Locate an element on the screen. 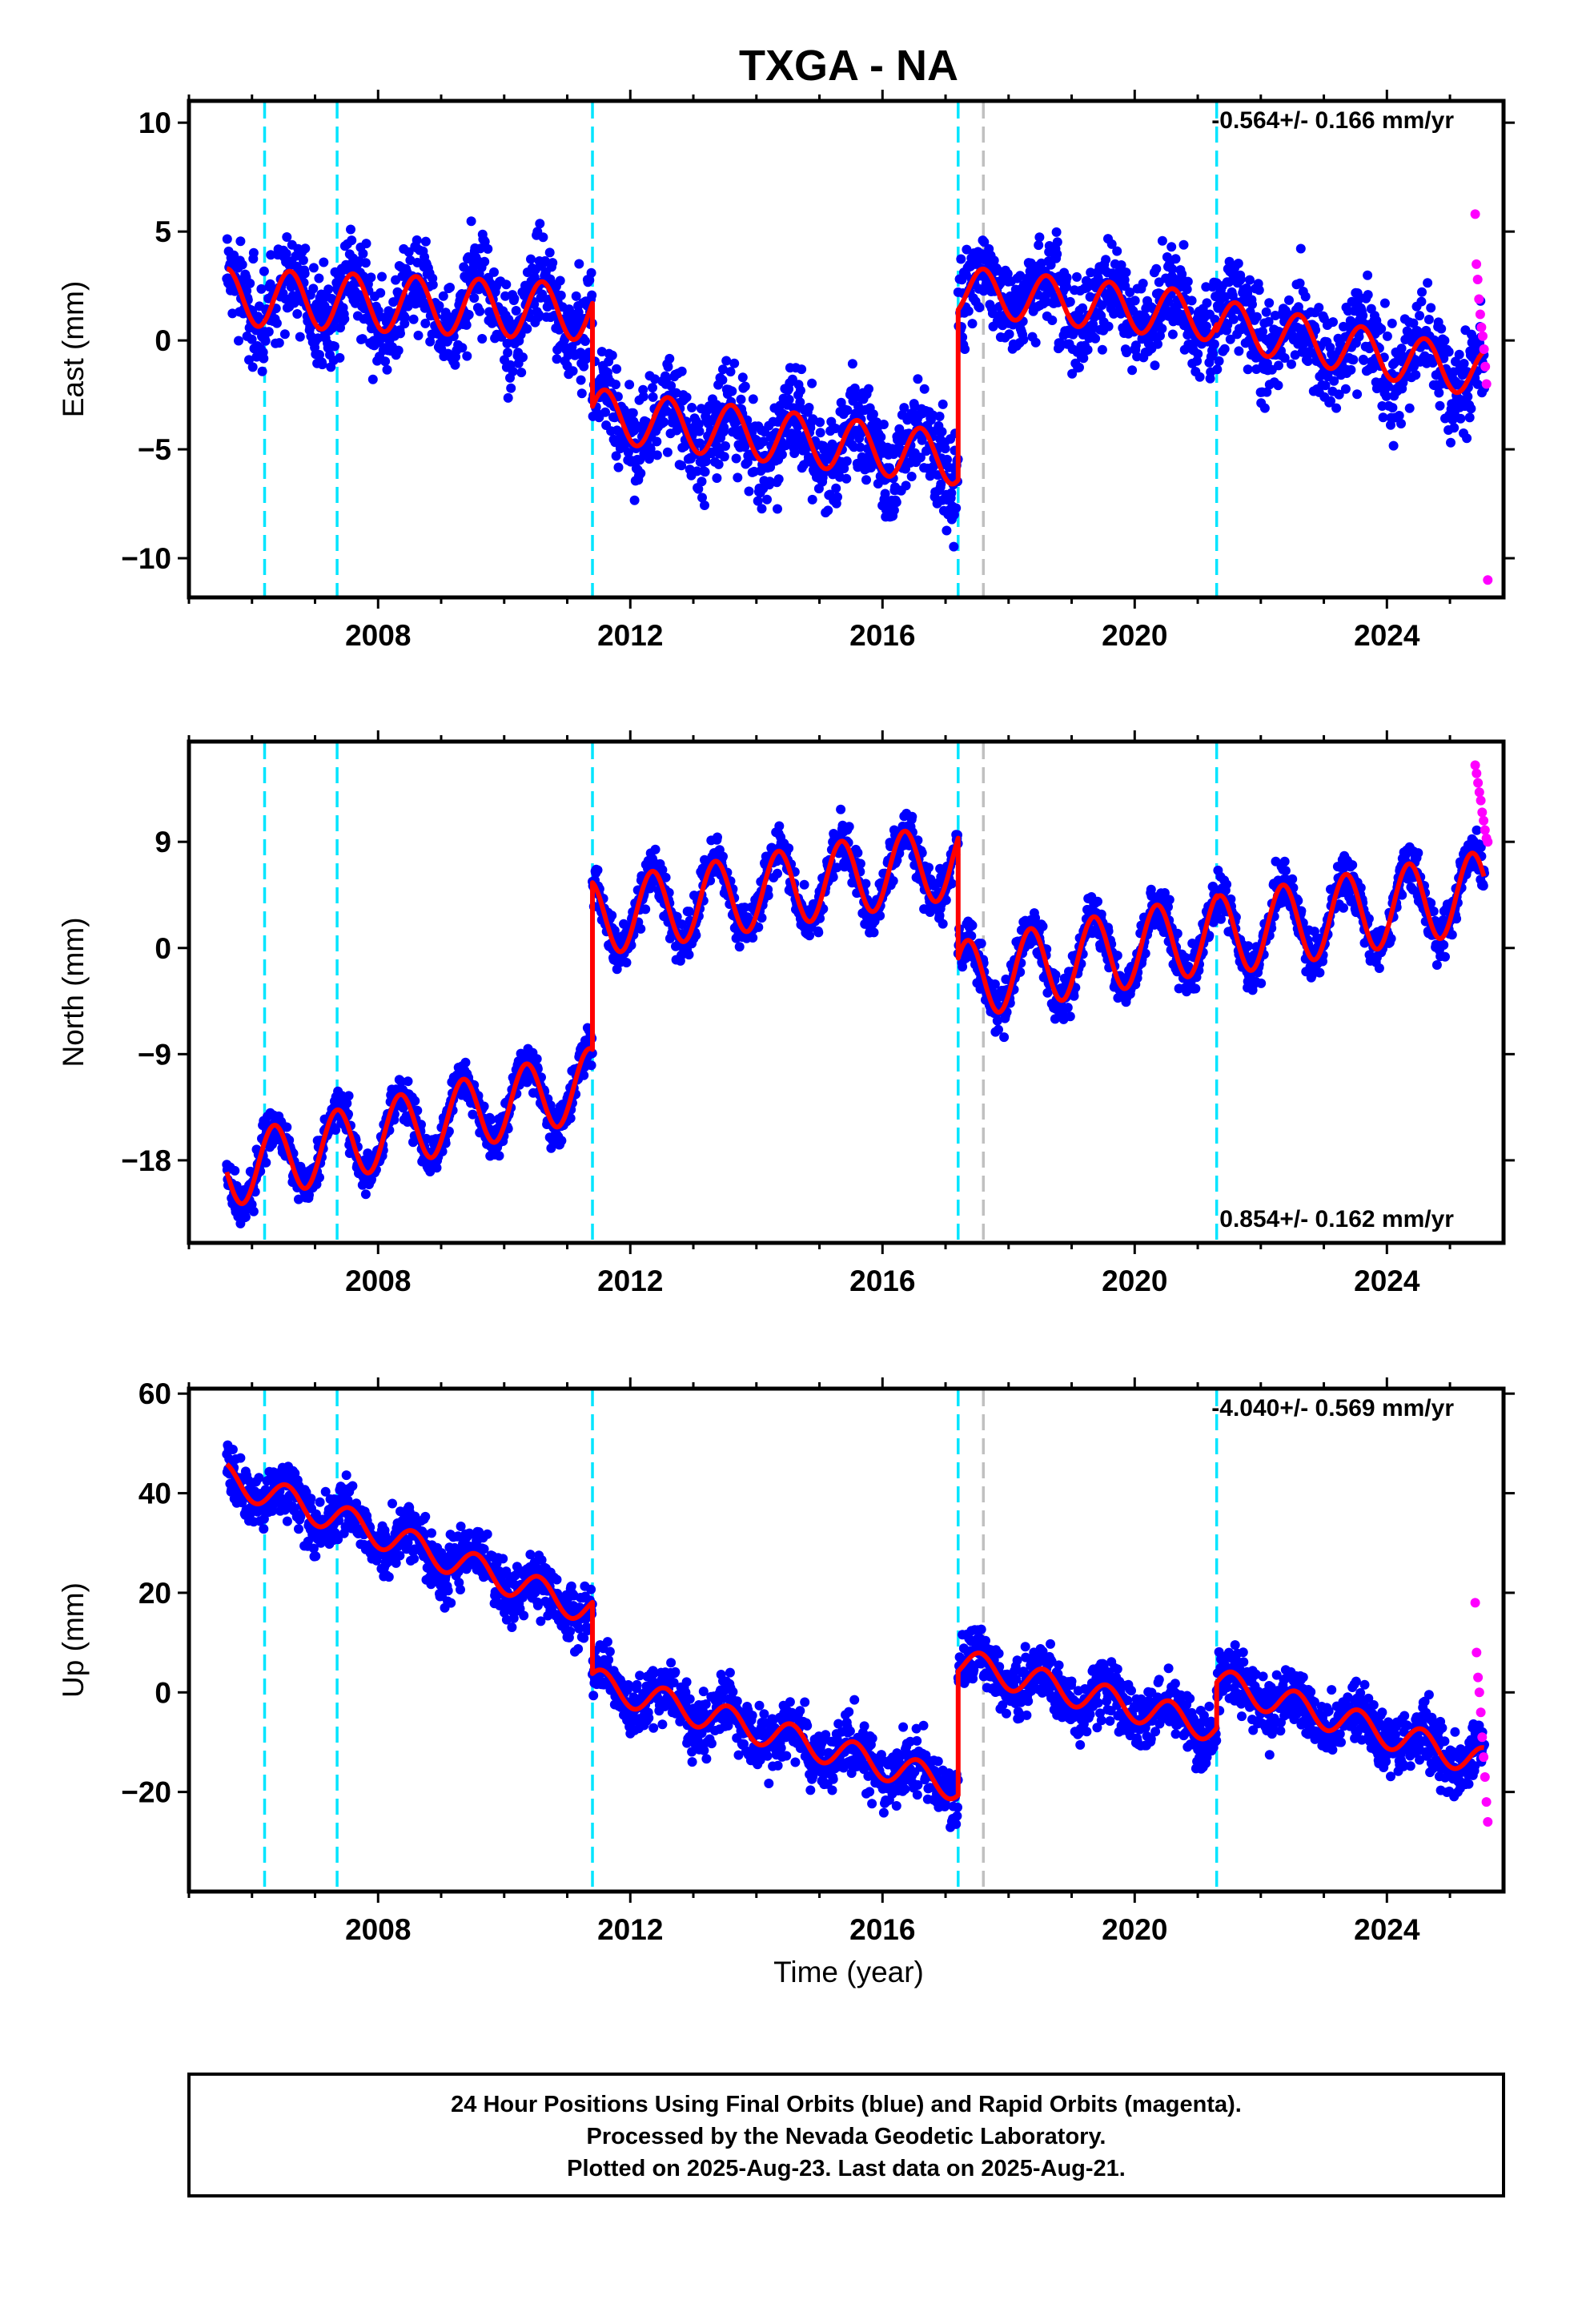  y-tick-label: 5 is located at coordinates (163, 232).